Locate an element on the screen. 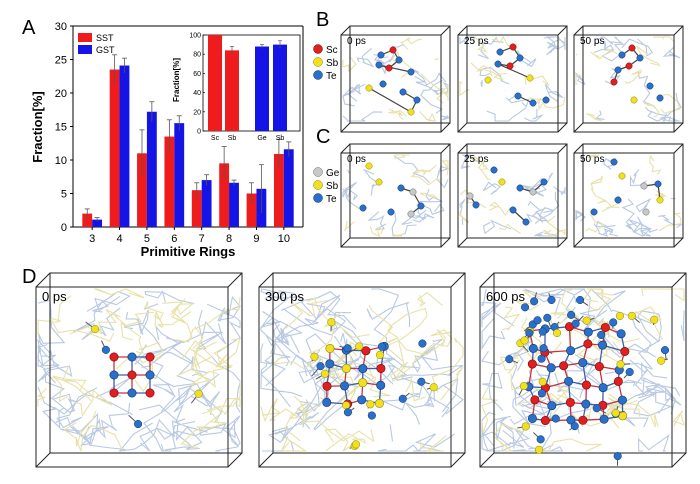  legend-label-sst: SST is located at coordinates (105, 38).